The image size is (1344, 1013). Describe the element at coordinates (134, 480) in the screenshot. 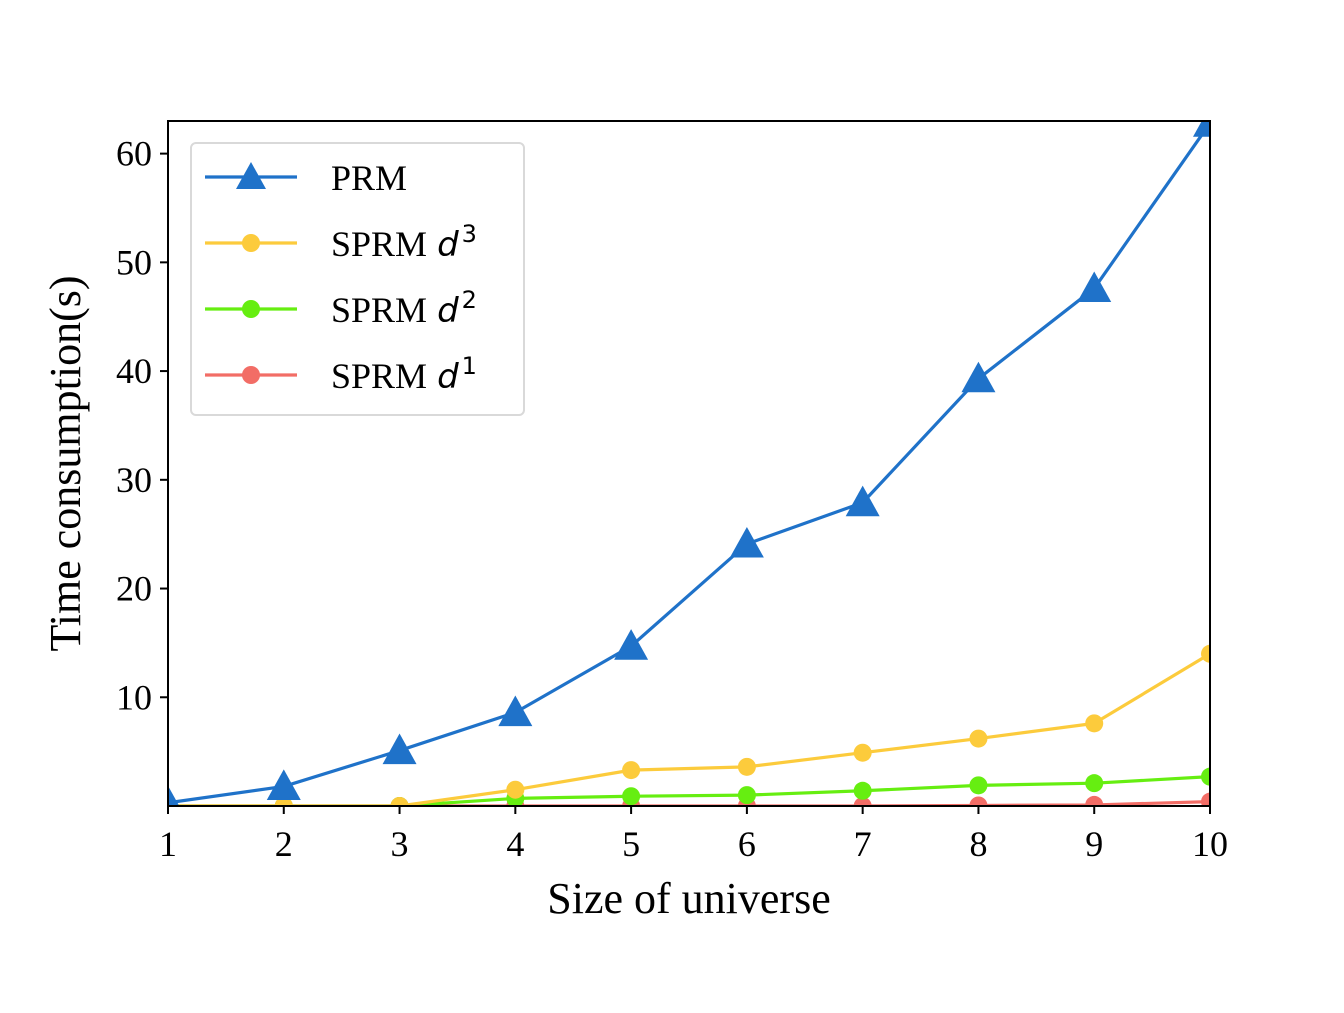

I see `y-tick-label: 30` at that location.